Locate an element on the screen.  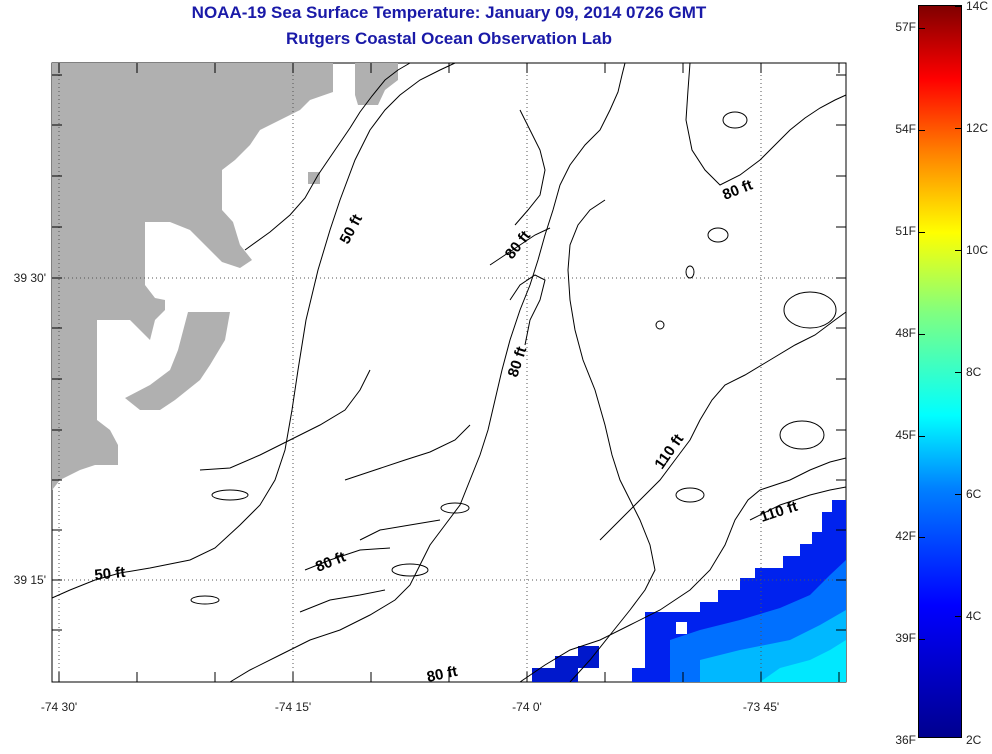
map-subtitle: Rutgers Coastal Ocean Observation Lab is located at coordinates (449, 38).